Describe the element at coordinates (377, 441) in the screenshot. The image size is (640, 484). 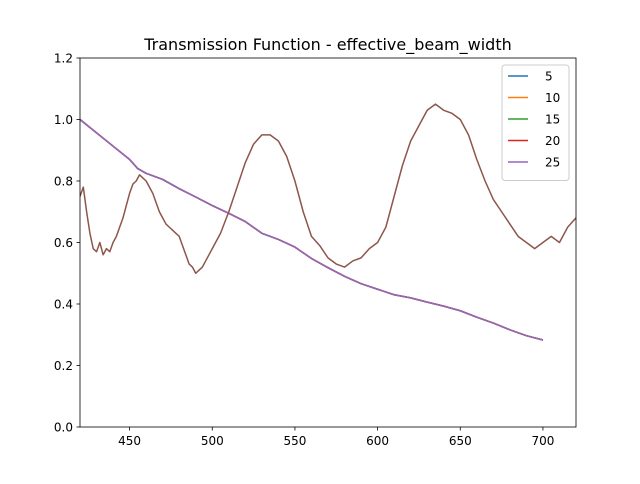
I see `x-tick-label: 600` at that location.